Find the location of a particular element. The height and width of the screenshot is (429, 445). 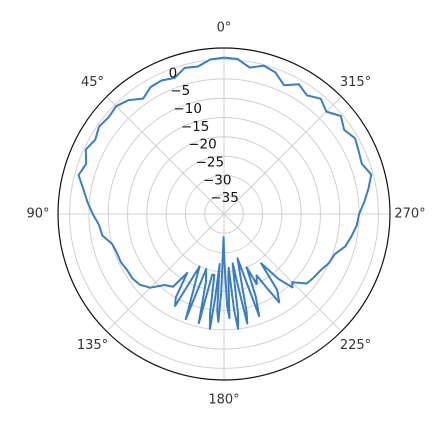

radial-tick-label: −30 is located at coordinates (217, 180).